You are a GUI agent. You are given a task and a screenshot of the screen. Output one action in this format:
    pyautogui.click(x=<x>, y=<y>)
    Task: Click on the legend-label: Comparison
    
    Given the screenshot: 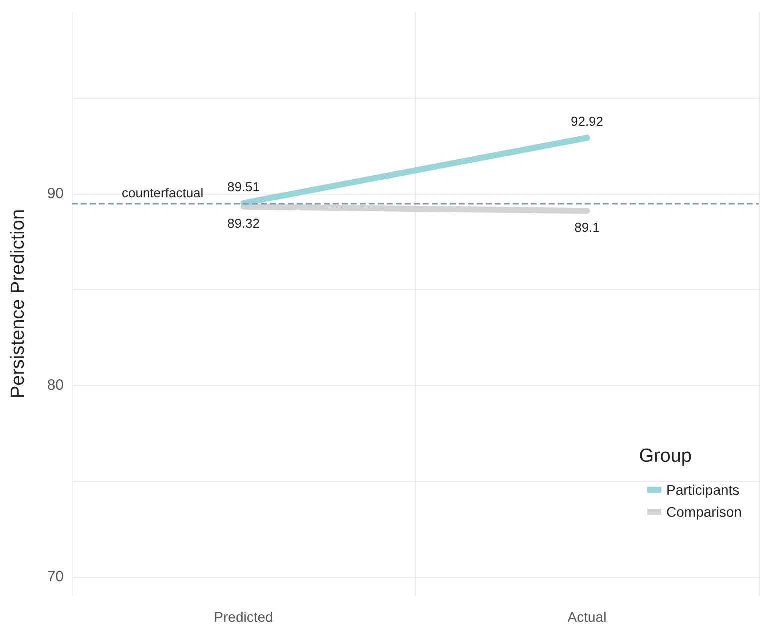 What is the action you would take?
    pyautogui.click(x=704, y=512)
    